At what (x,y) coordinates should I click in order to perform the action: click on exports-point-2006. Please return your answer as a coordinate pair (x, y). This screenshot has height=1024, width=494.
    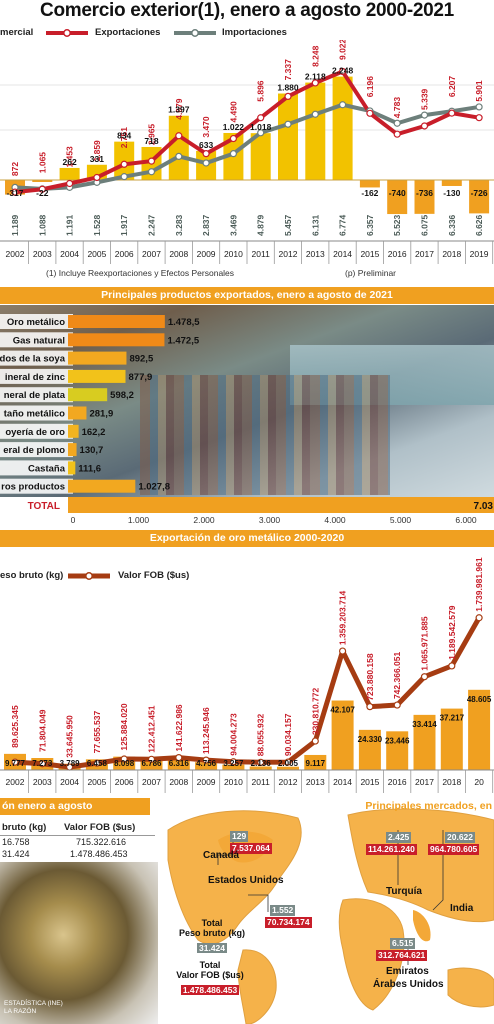
    Looking at the image, I should click on (124, 164).